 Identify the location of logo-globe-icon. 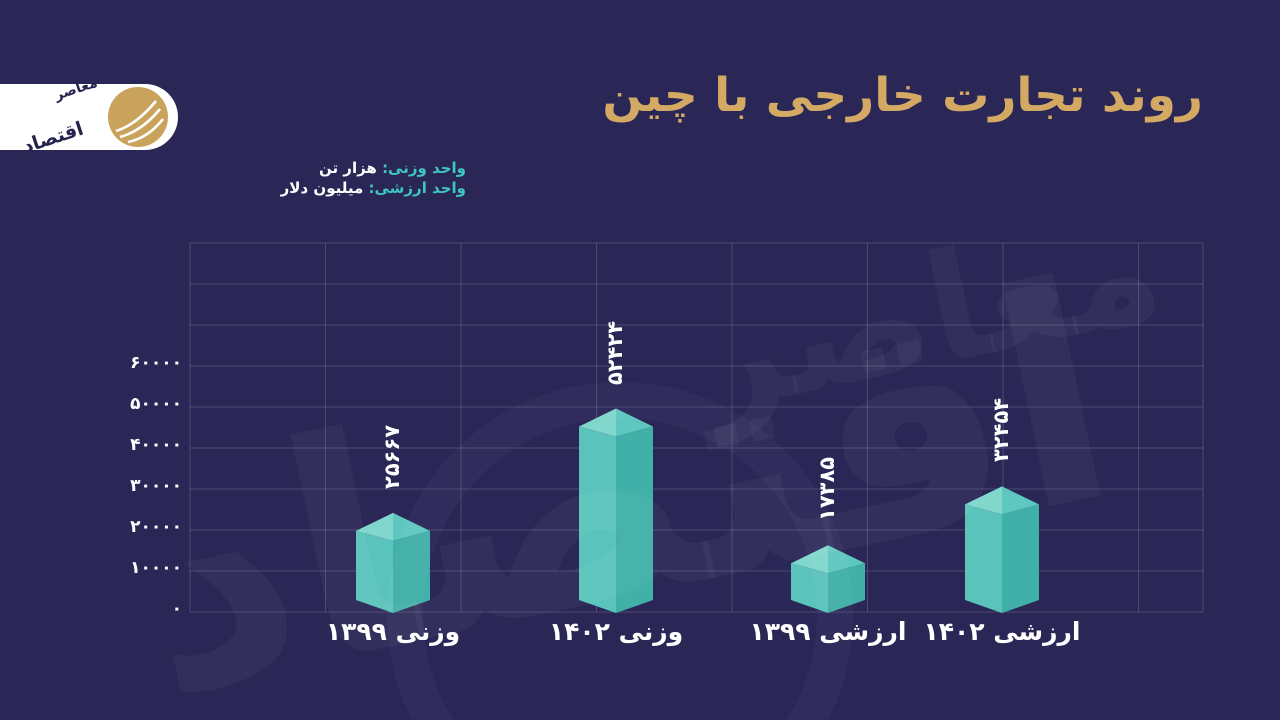
(138, 117).